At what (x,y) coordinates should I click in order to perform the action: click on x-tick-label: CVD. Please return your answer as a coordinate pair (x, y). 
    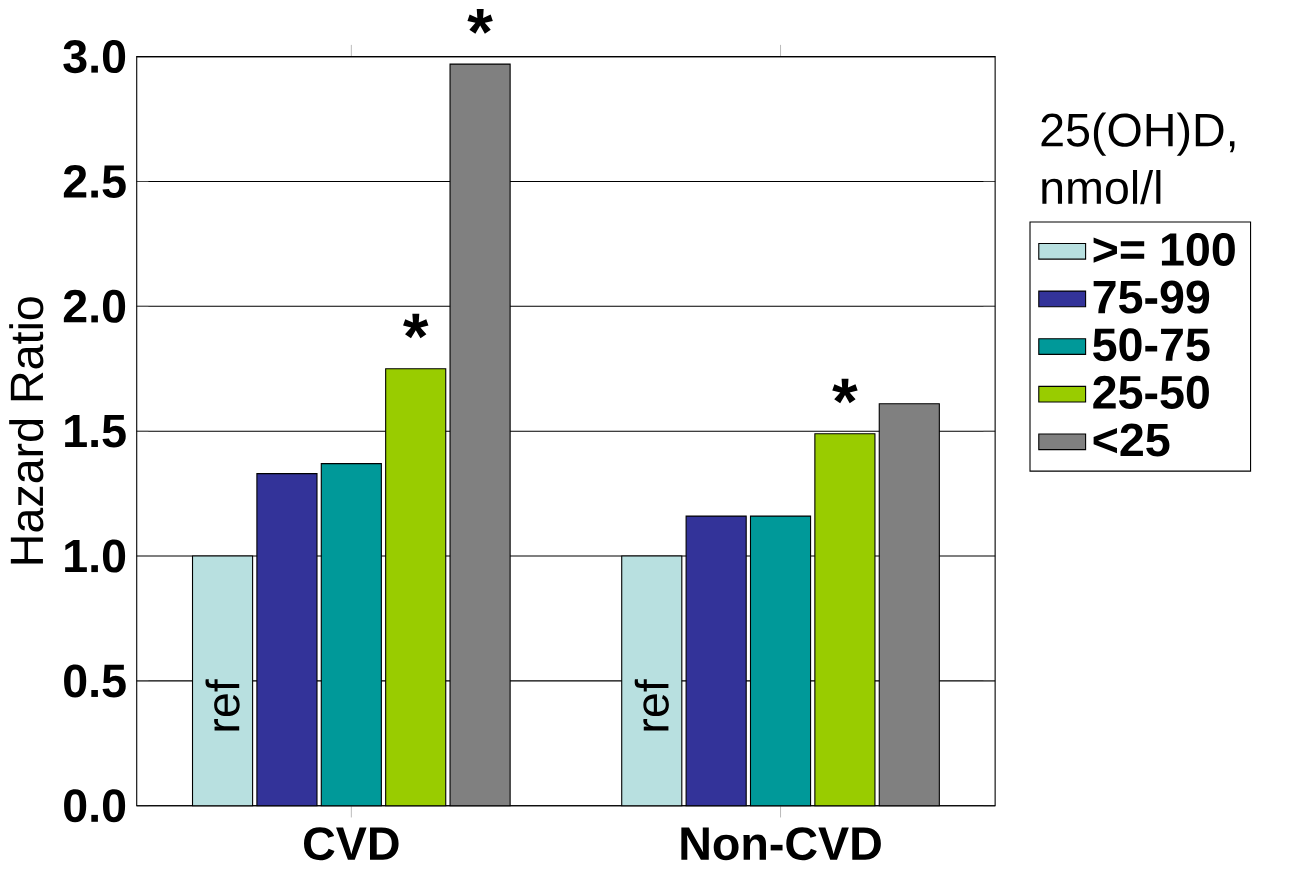
    Looking at the image, I should click on (351, 844).